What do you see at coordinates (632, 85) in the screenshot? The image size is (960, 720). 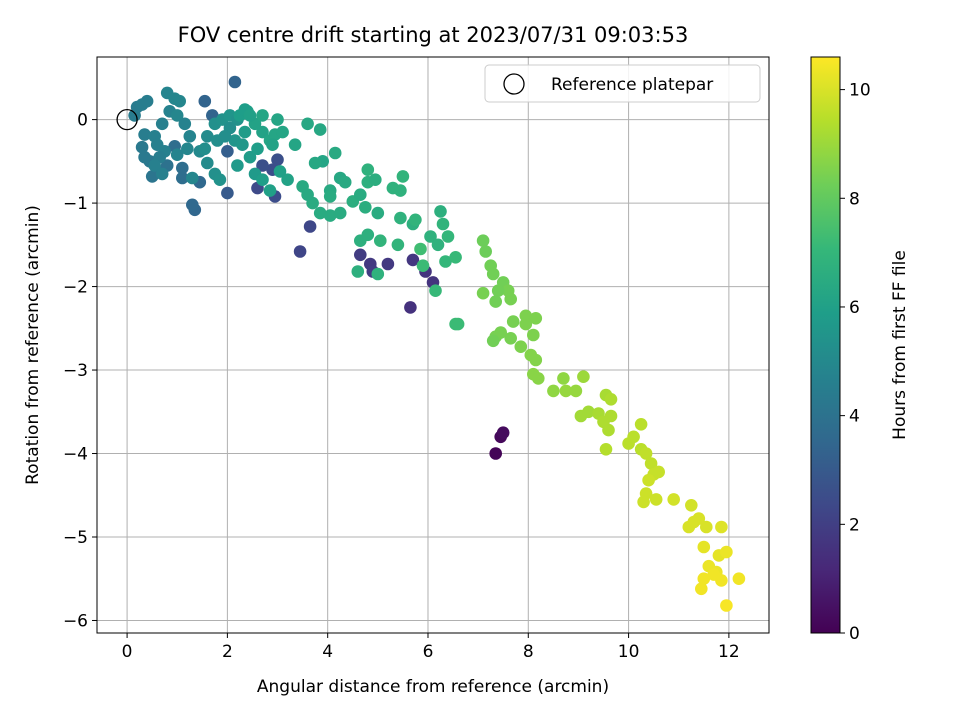 I see `legend-label: Reference platepar` at bounding box center [632, 85].